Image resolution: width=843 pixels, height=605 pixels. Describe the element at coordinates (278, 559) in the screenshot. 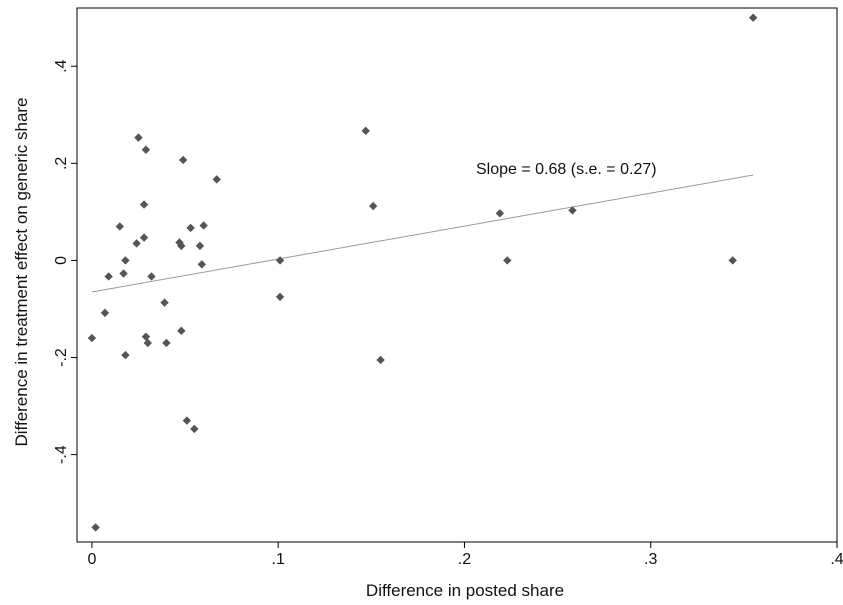

I see `x-tick-label: .1` at that location.